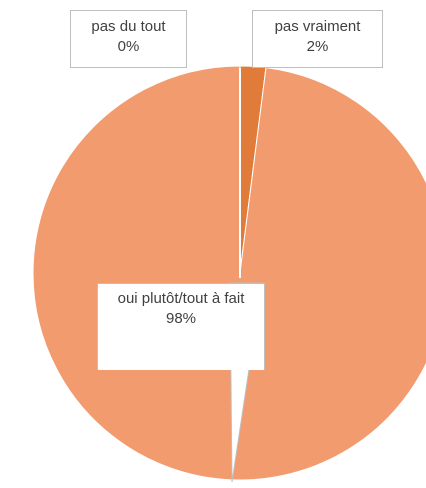 Image resolution: width=426 pixels, height=488 pixels. I want to click on slice-label: oui plutôt/tout à fait, so click(181, 298).